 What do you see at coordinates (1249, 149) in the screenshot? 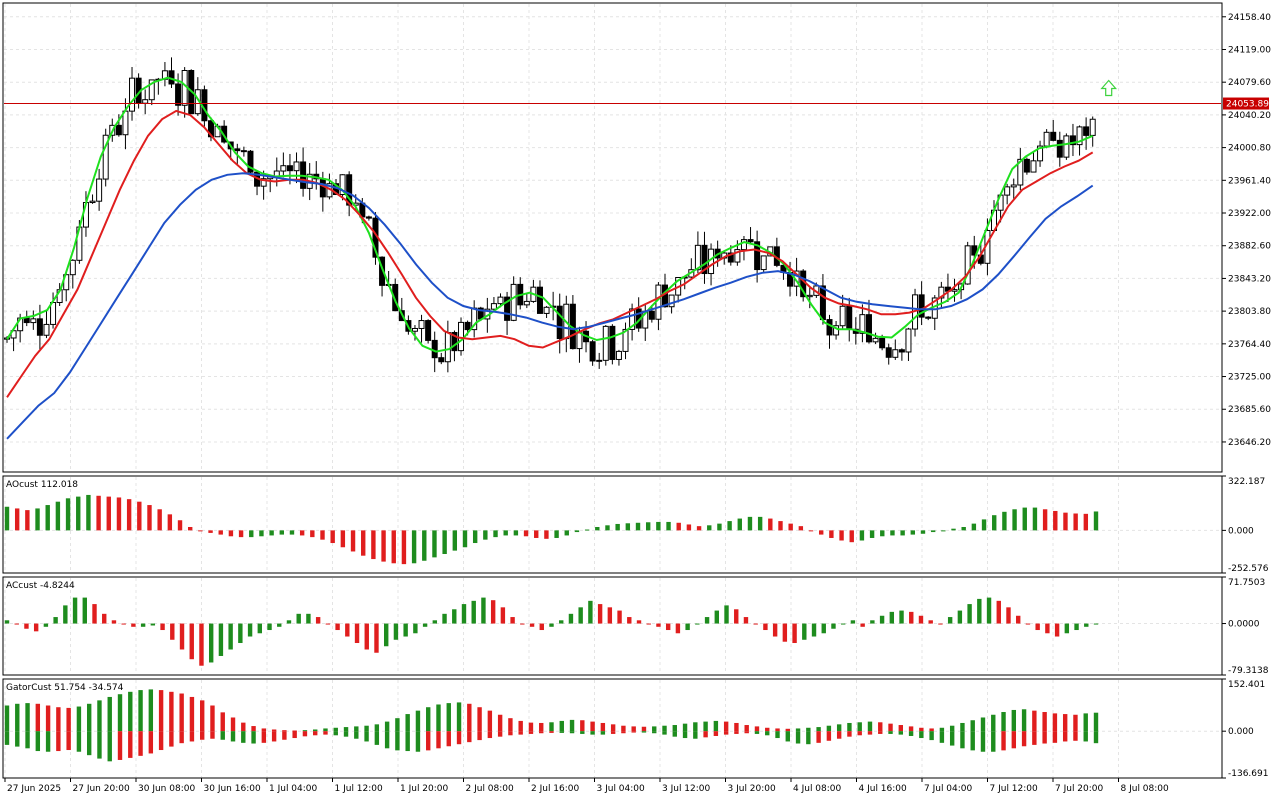
I see `y-tick-label: 24000.80` at bounding box center [1249, 149].